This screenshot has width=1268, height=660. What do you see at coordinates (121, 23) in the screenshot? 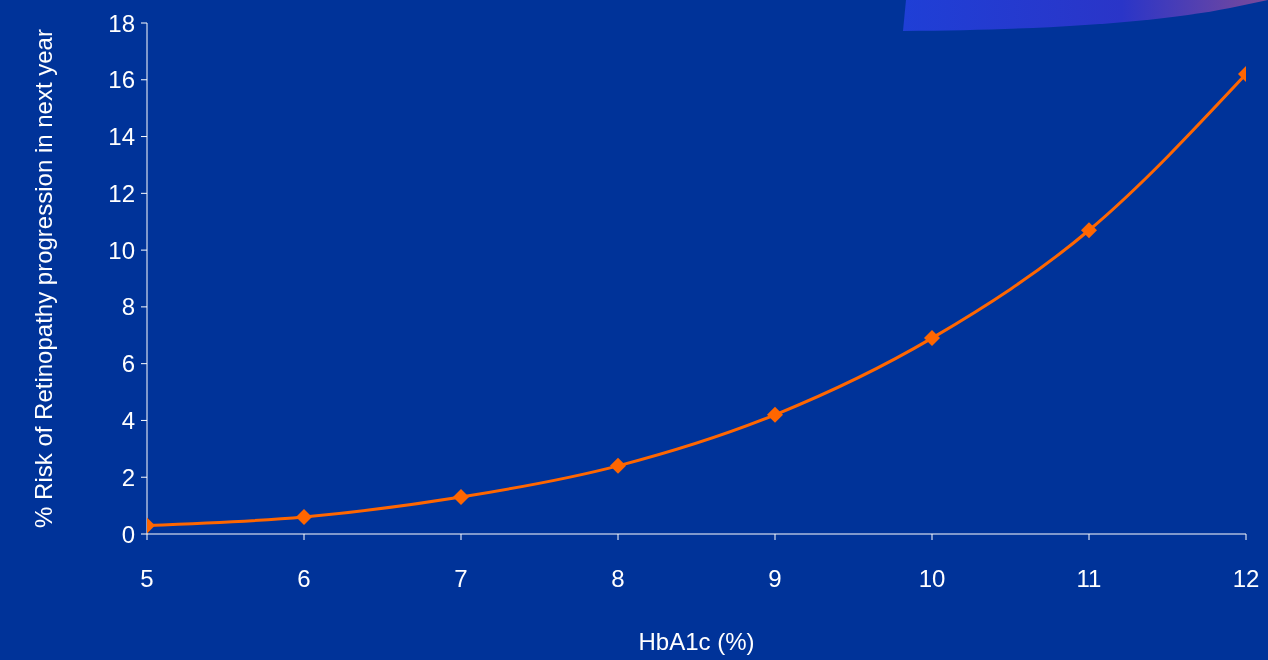
I see `y-tick-label: 18` at bounding box center [121, 23].